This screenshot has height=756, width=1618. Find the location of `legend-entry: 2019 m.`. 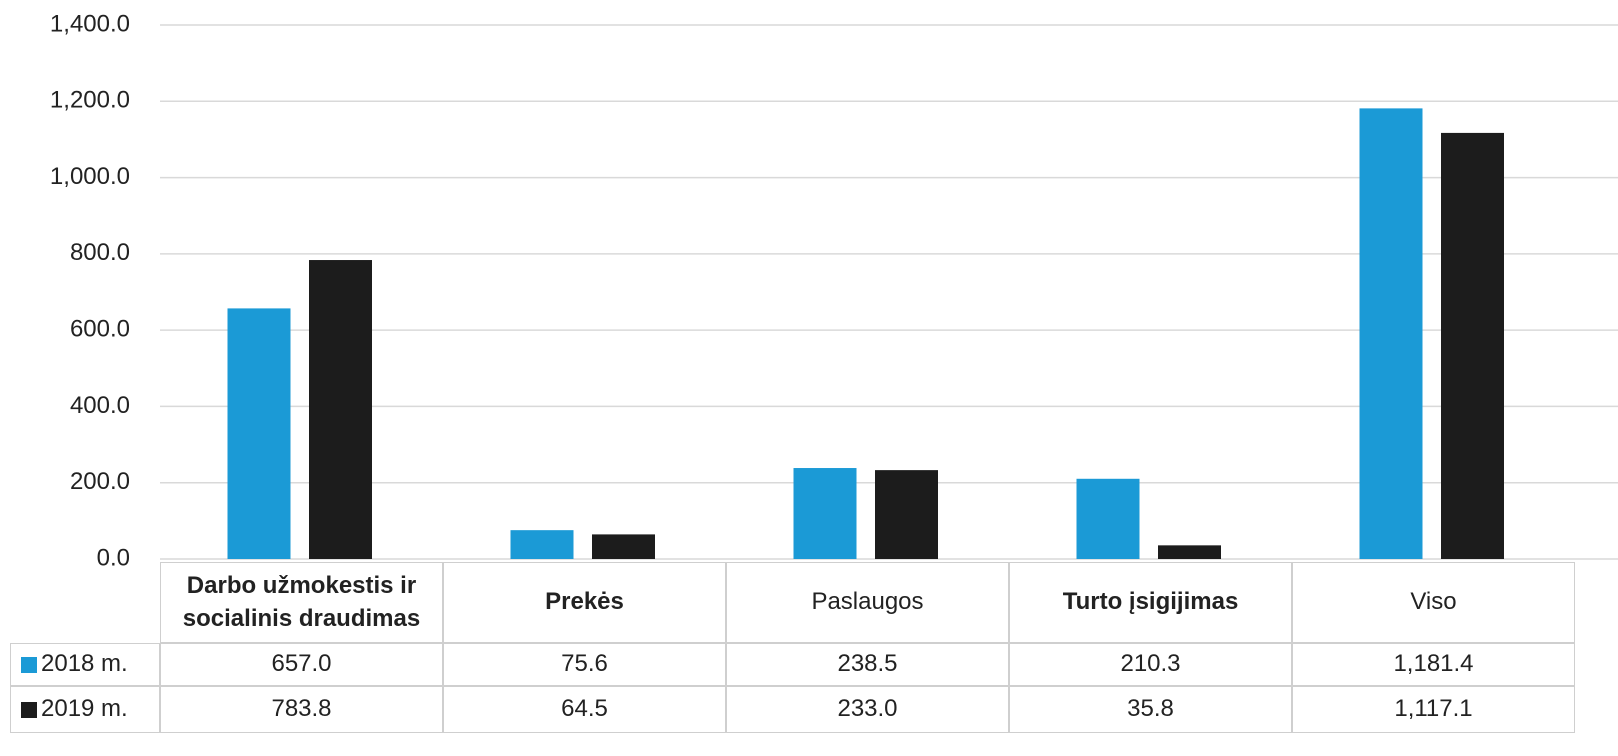

legend-entry: 2019 m. is located at coordinates (85, 709).